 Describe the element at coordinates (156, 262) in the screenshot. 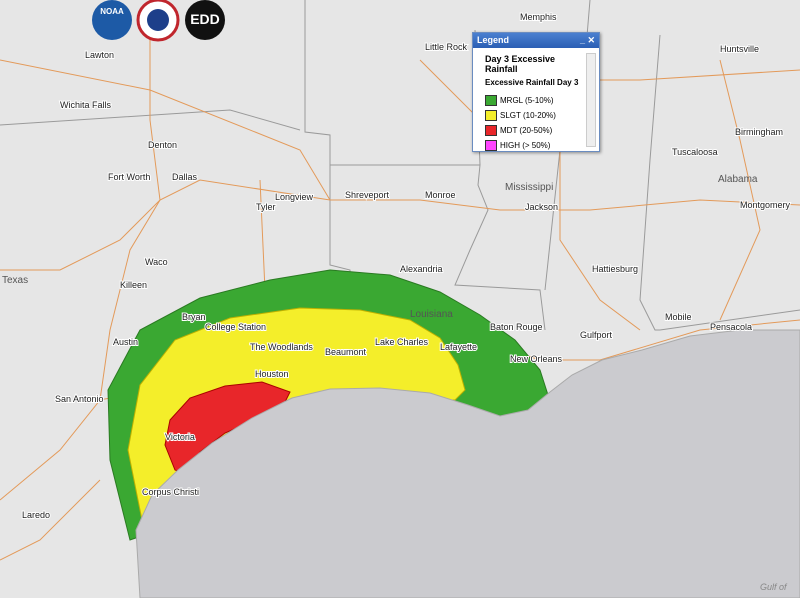

I see `city-label: Waco` at that location.